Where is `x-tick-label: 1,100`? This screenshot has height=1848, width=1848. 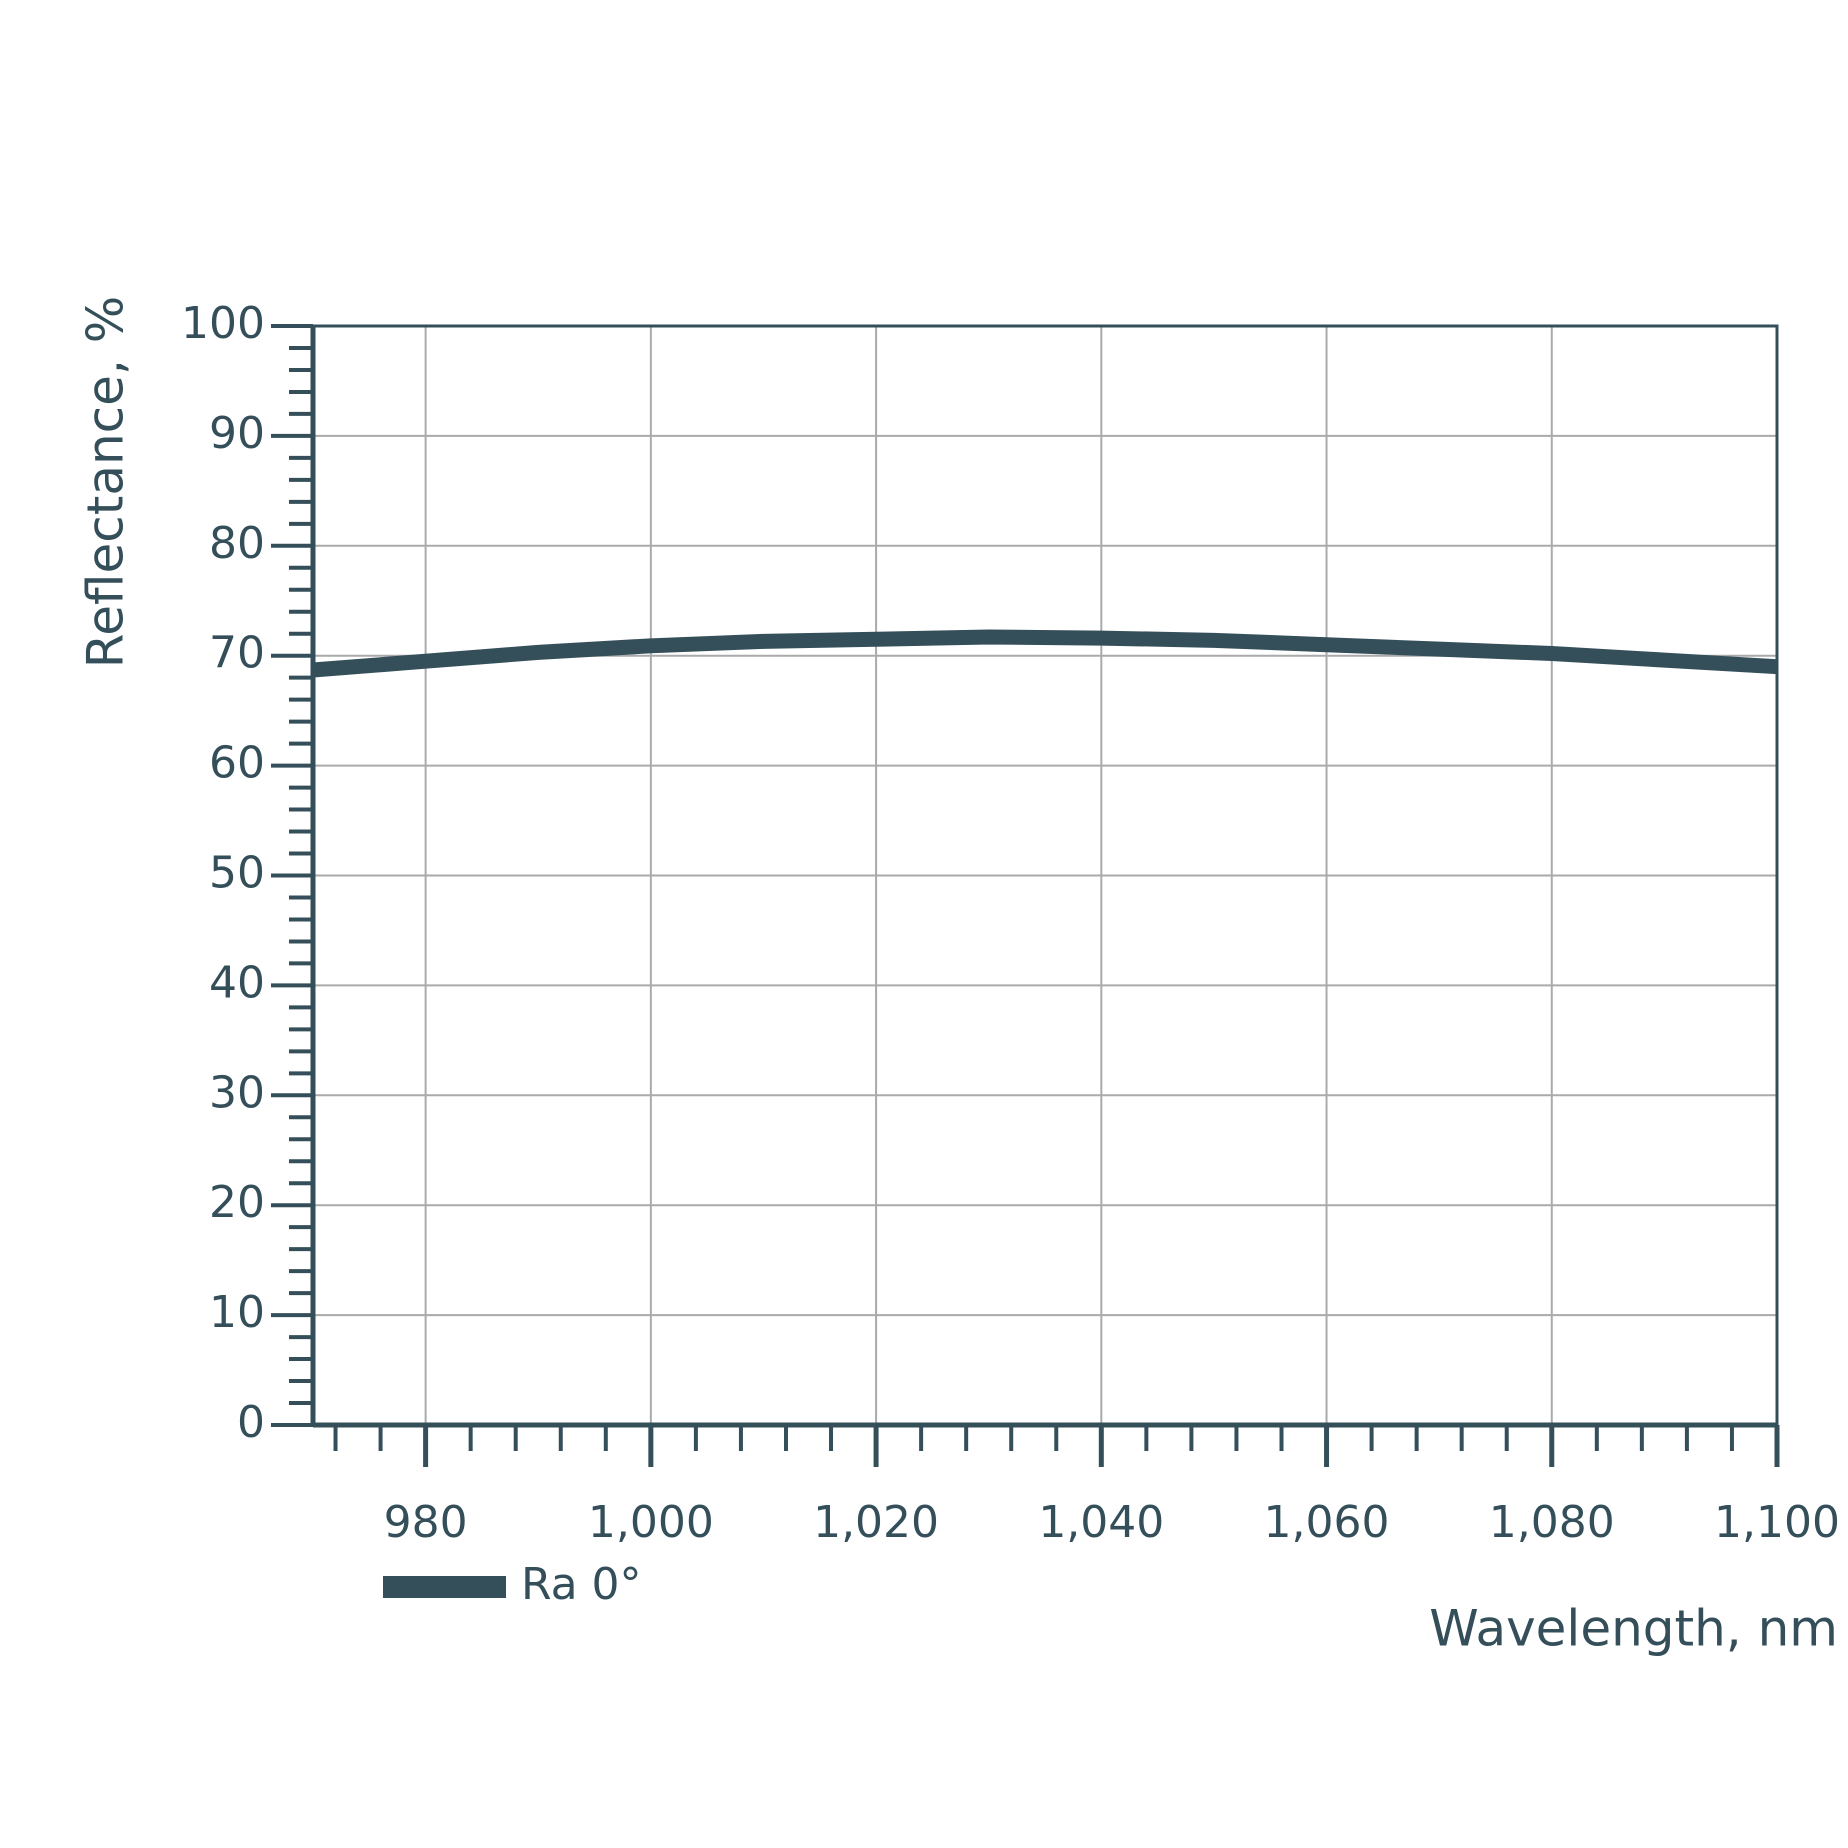
x-tick-label: 1,100 is located at coordinates (1777, 1522).